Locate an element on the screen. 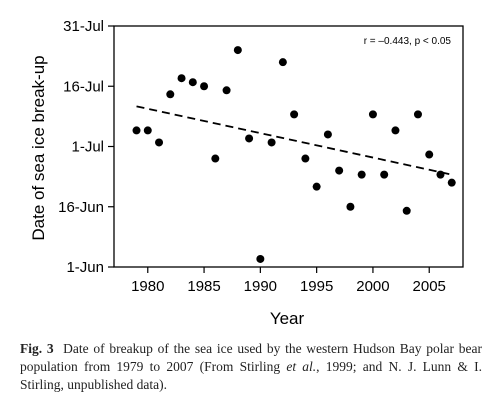  figure-label: Fig. 3 is located at coordinates (37, 348).